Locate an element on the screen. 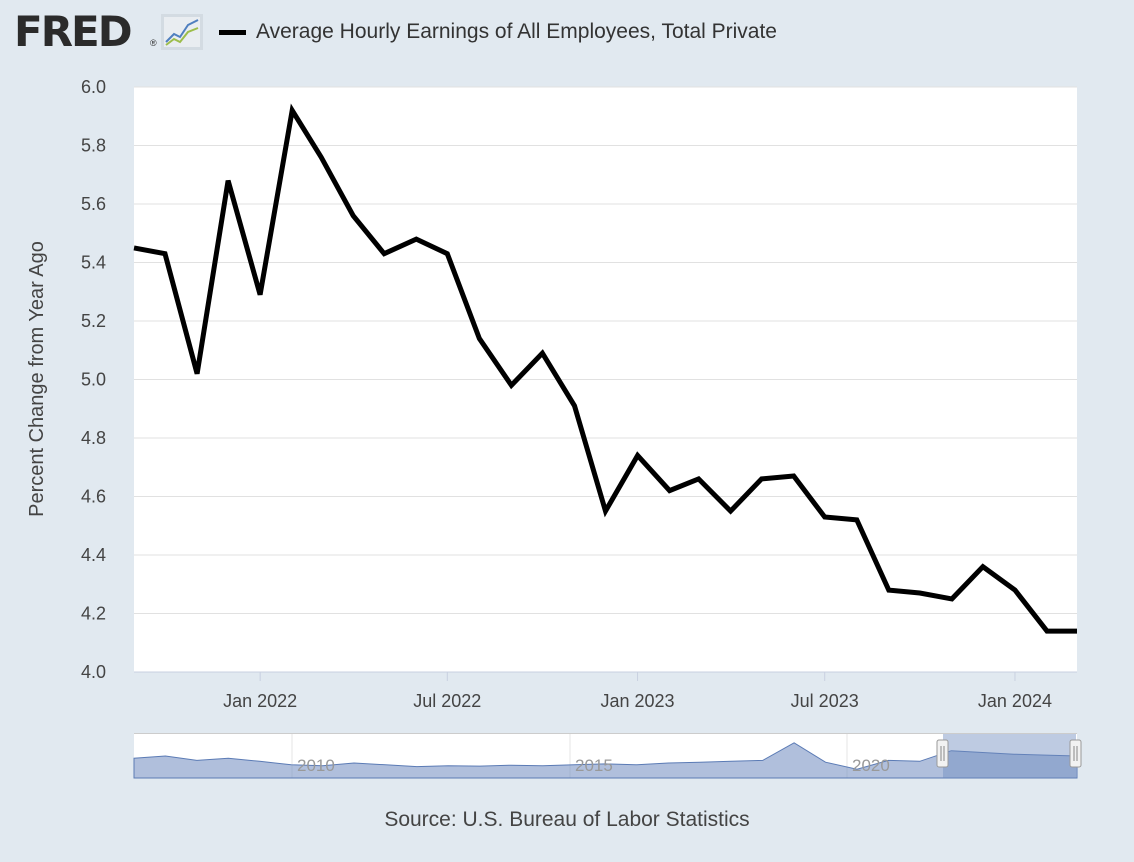 Image resolution: width=1134 pixels, height=862 pixels. y-axis-ticks: 4.0 4.2 4.4 4.6 4.8 5.0 5.2 5.4 5.6 5.8 6.0 is located at coordinates (93, 379).